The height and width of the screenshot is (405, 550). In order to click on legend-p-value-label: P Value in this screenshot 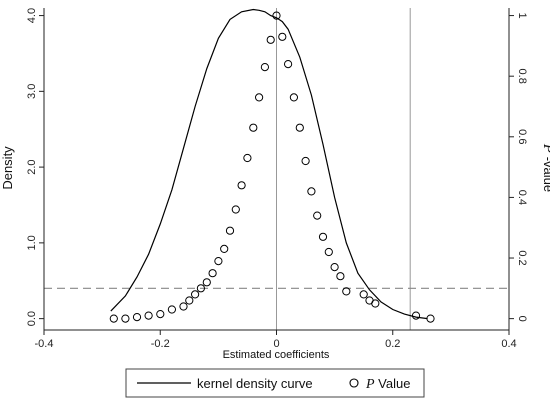, I will do `click(387, 384)`.